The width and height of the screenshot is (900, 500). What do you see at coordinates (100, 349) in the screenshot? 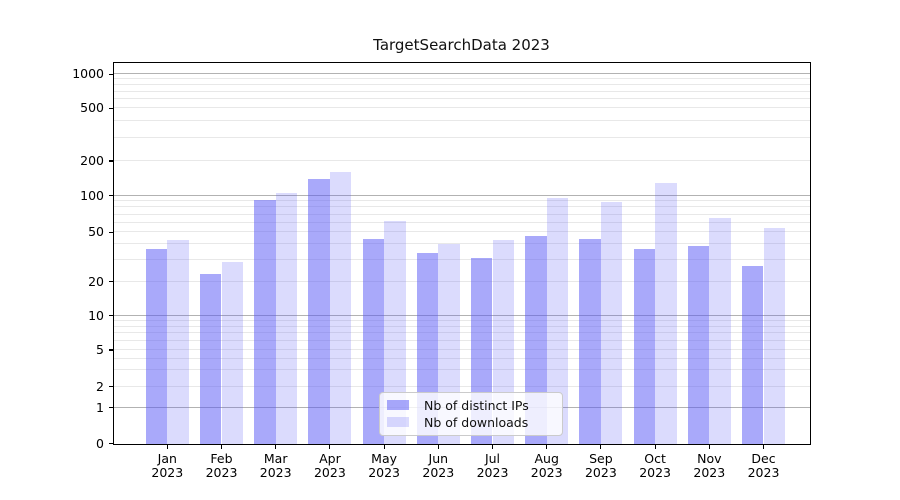
I see `y-tick-label: 5` at bounding box center [100, 349].